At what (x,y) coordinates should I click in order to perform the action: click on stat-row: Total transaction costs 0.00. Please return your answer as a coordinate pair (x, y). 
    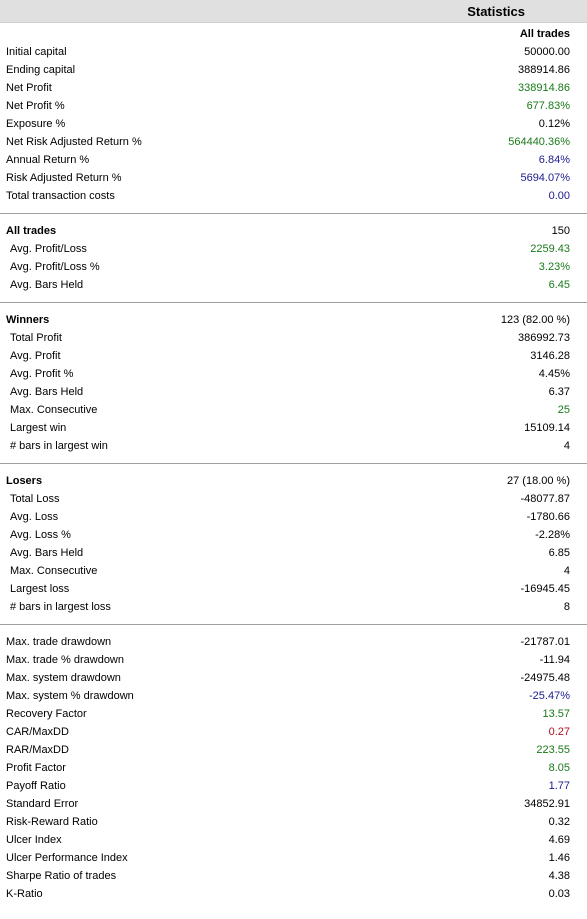
    Looking at the image, I should click on (293, 196).